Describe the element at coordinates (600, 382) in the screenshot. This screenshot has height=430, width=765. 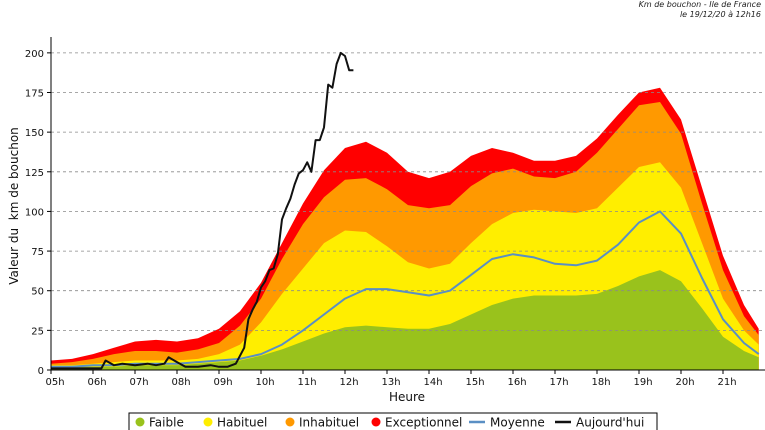
I see `x-tick-label-18: 18h` at that location.